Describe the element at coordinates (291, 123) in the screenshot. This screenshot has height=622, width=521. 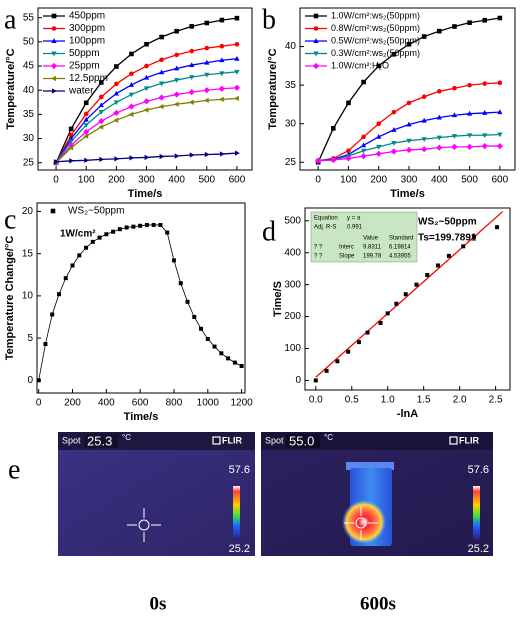
I see `y-tick-label: 30` at that location.